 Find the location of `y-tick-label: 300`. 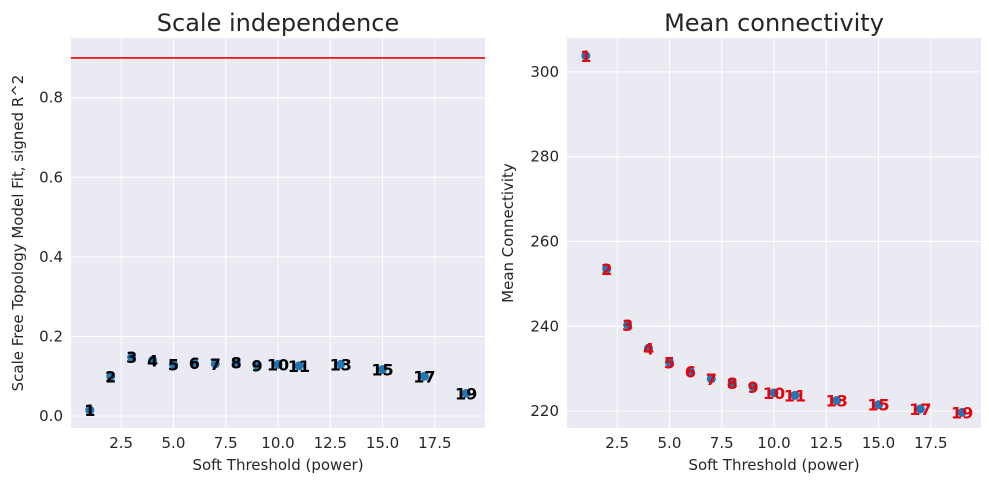

y-tick-label: 300 is located at coordinates (544, 72).